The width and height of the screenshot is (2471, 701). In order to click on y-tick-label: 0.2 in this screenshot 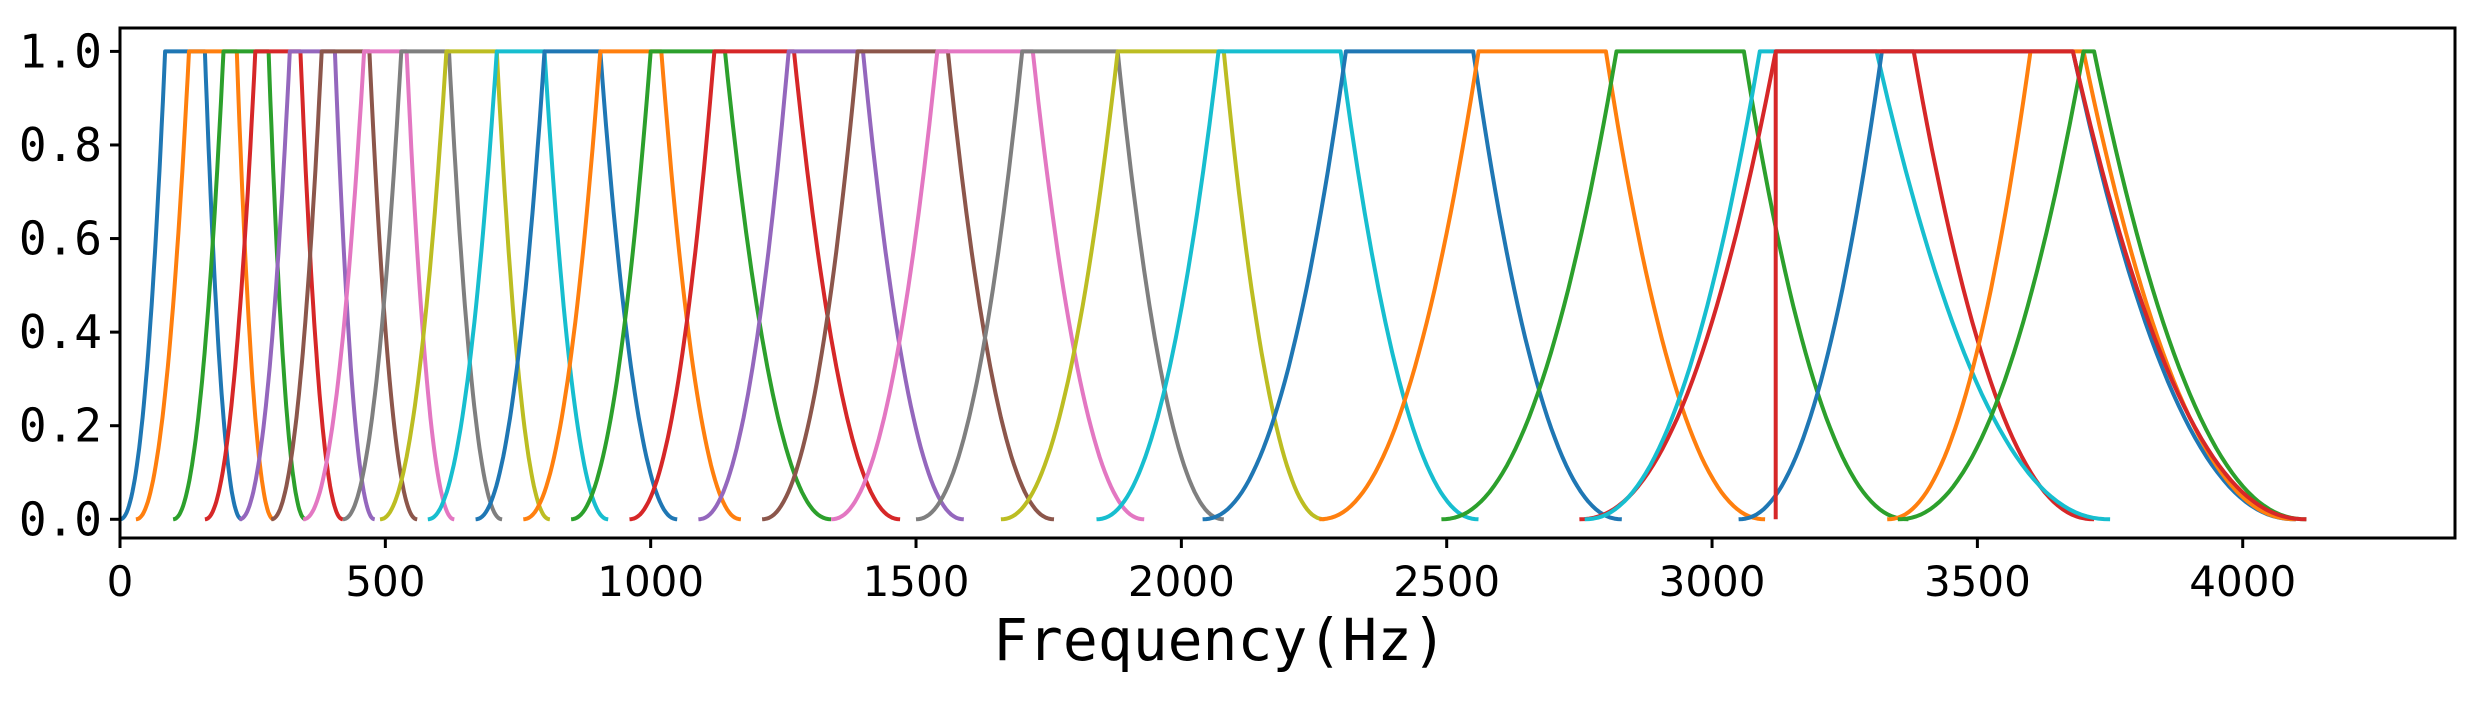, I will do `click(60, 426)`.